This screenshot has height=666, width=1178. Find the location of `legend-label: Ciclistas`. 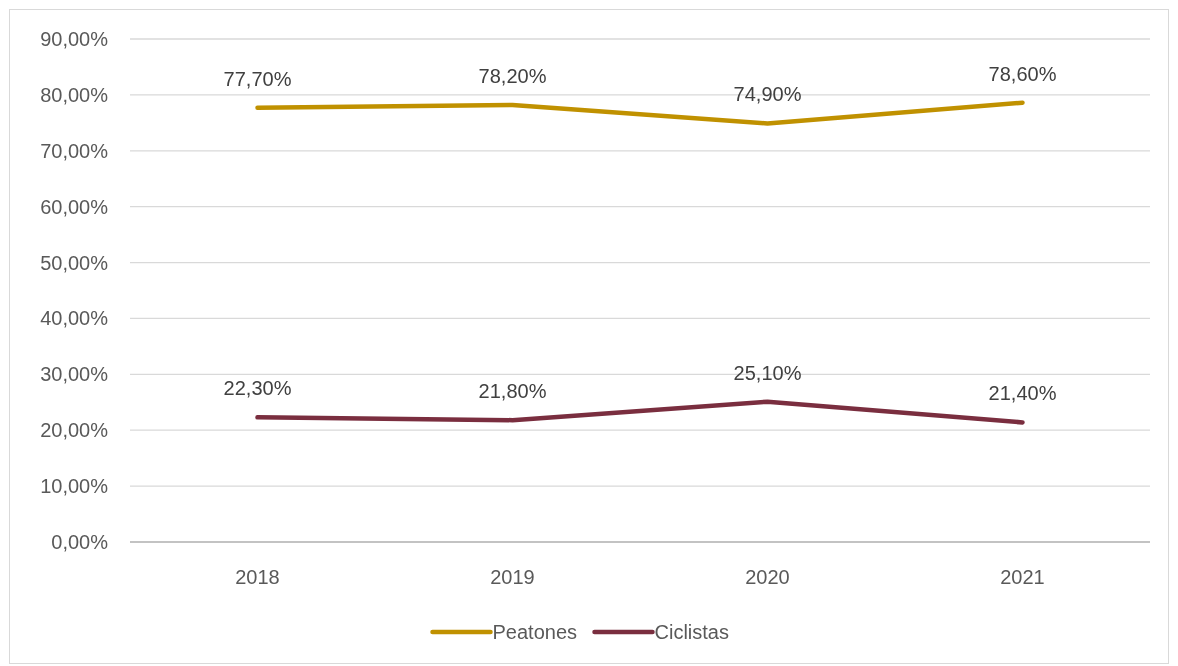

legend-label: Ciclistas is located at coordinates (691, 632).